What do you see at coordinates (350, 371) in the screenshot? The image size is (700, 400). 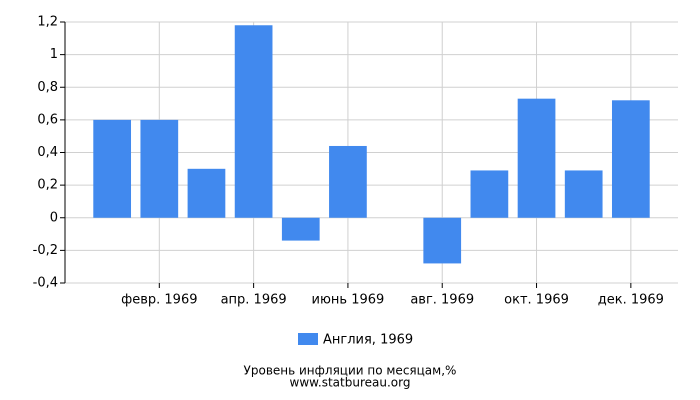 I see `chart-title: Уровень инфляции по месяцам,%` at bounding box center [350, 371].